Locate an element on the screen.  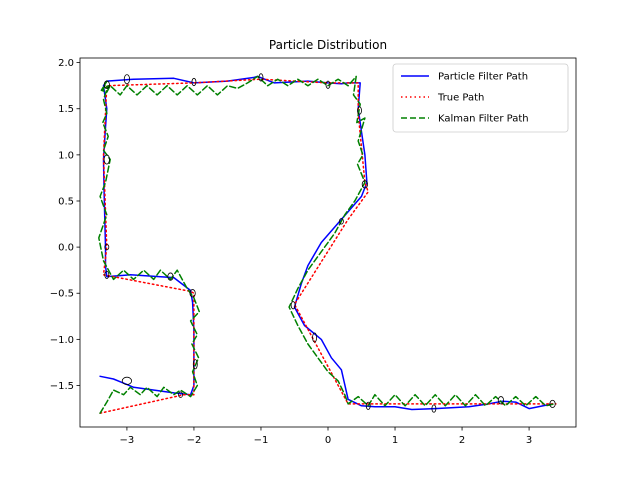
legend-label-2: True Path is located at coordinates (460, 98).